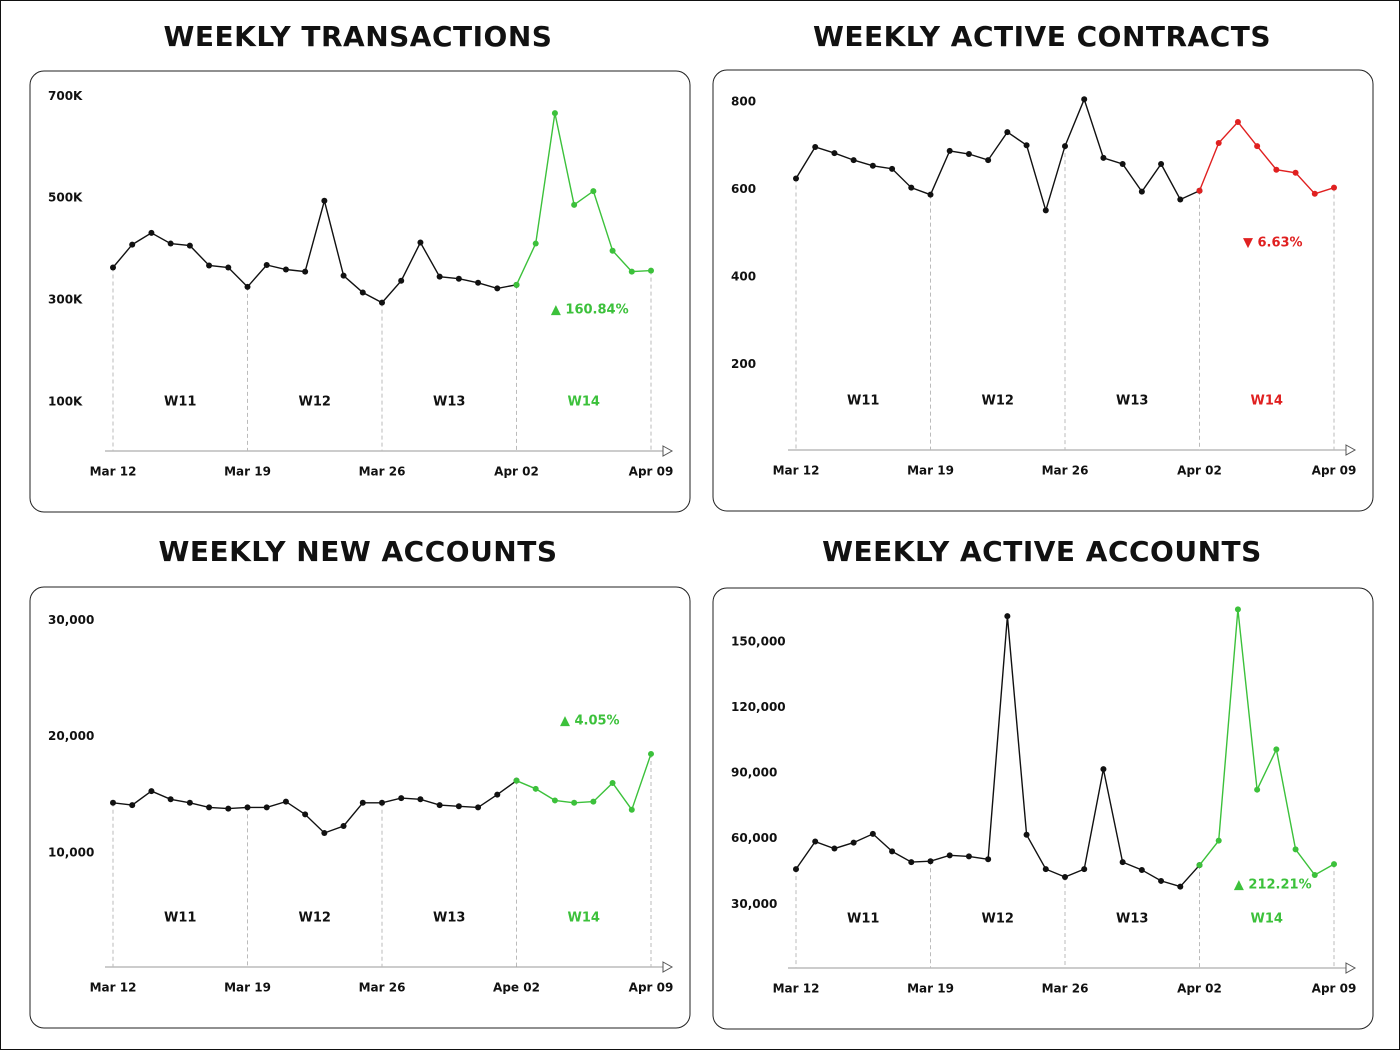  I want to click on y-tick-label: 30,000, so click(71, 620).